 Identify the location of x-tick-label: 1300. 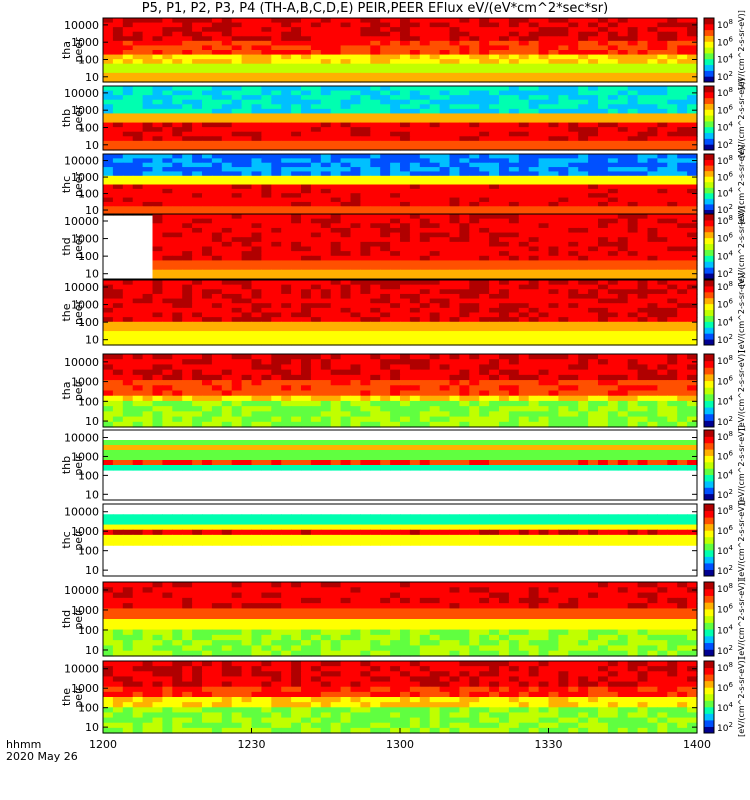
(400, 744).